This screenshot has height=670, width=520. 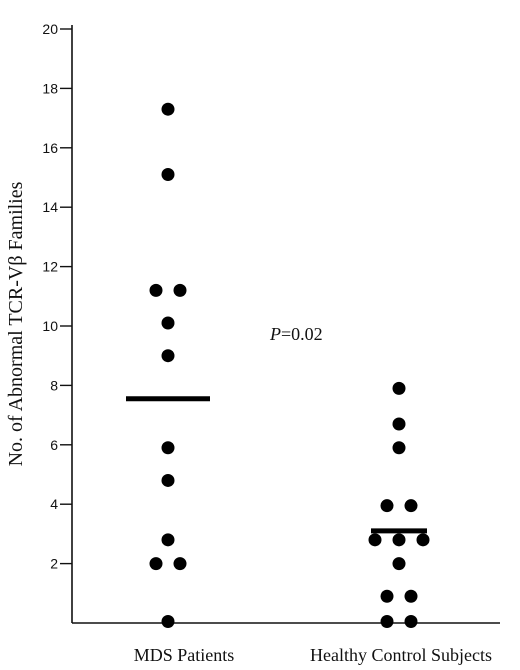 What do you see at coordinates (50, 207) in the screenshot?
I see `y-tick-label: 14` at bounding box center [50, 207].